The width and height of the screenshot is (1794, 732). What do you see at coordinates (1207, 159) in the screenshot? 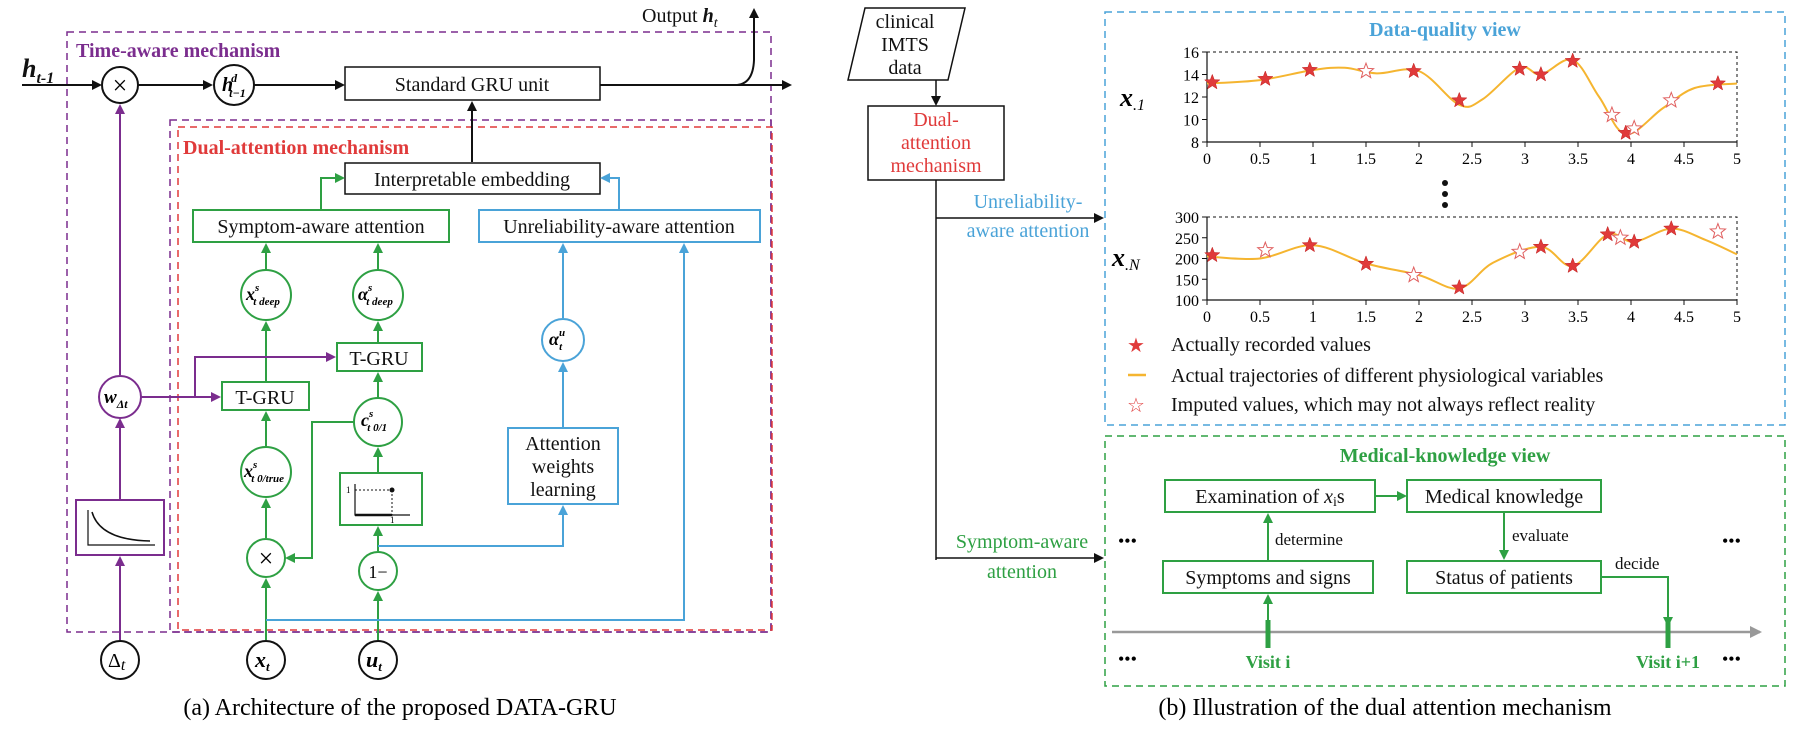
I see `chart-x-tick-label: 0` at bounding box center [1207, 159].